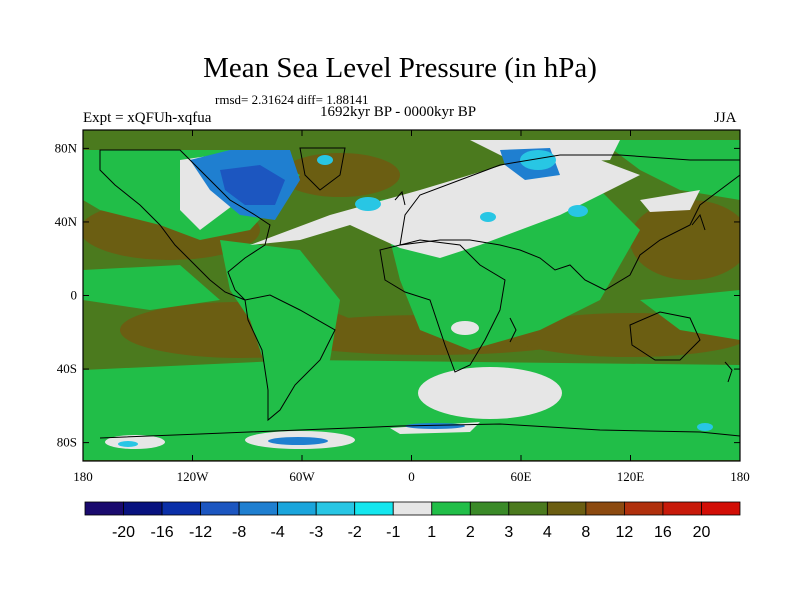 The width and height of the screenshot is (800, 600). What do you see at coordinates (239, 532) in the screenshot?
I see `colorbar-label: -8` at bounding box center [239, 532].